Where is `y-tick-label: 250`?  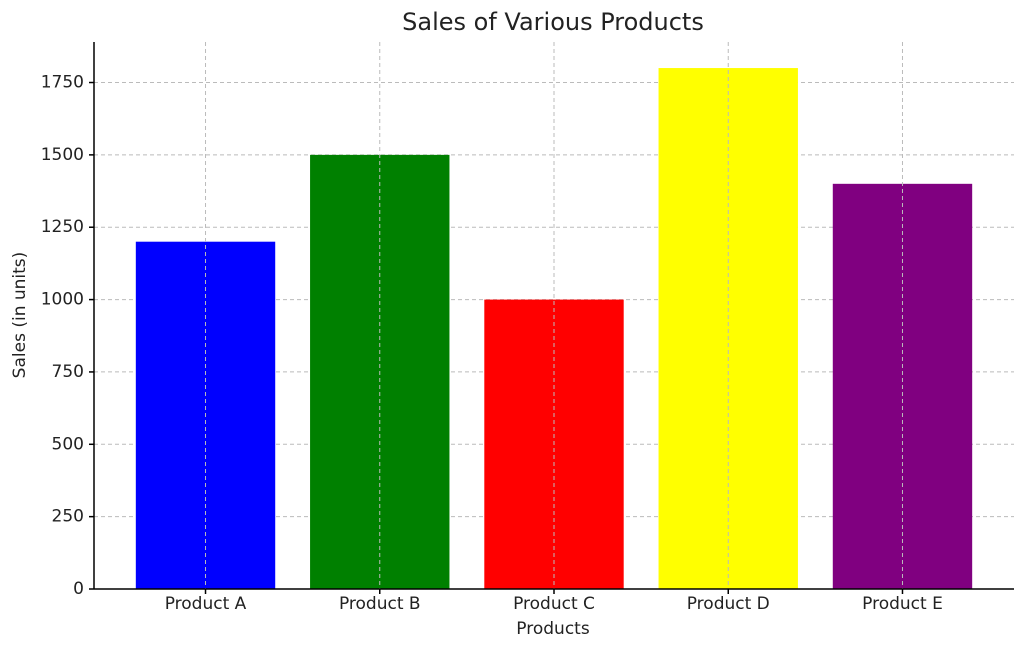 y-tick-label: 250 is located at coordinates (68, 517).